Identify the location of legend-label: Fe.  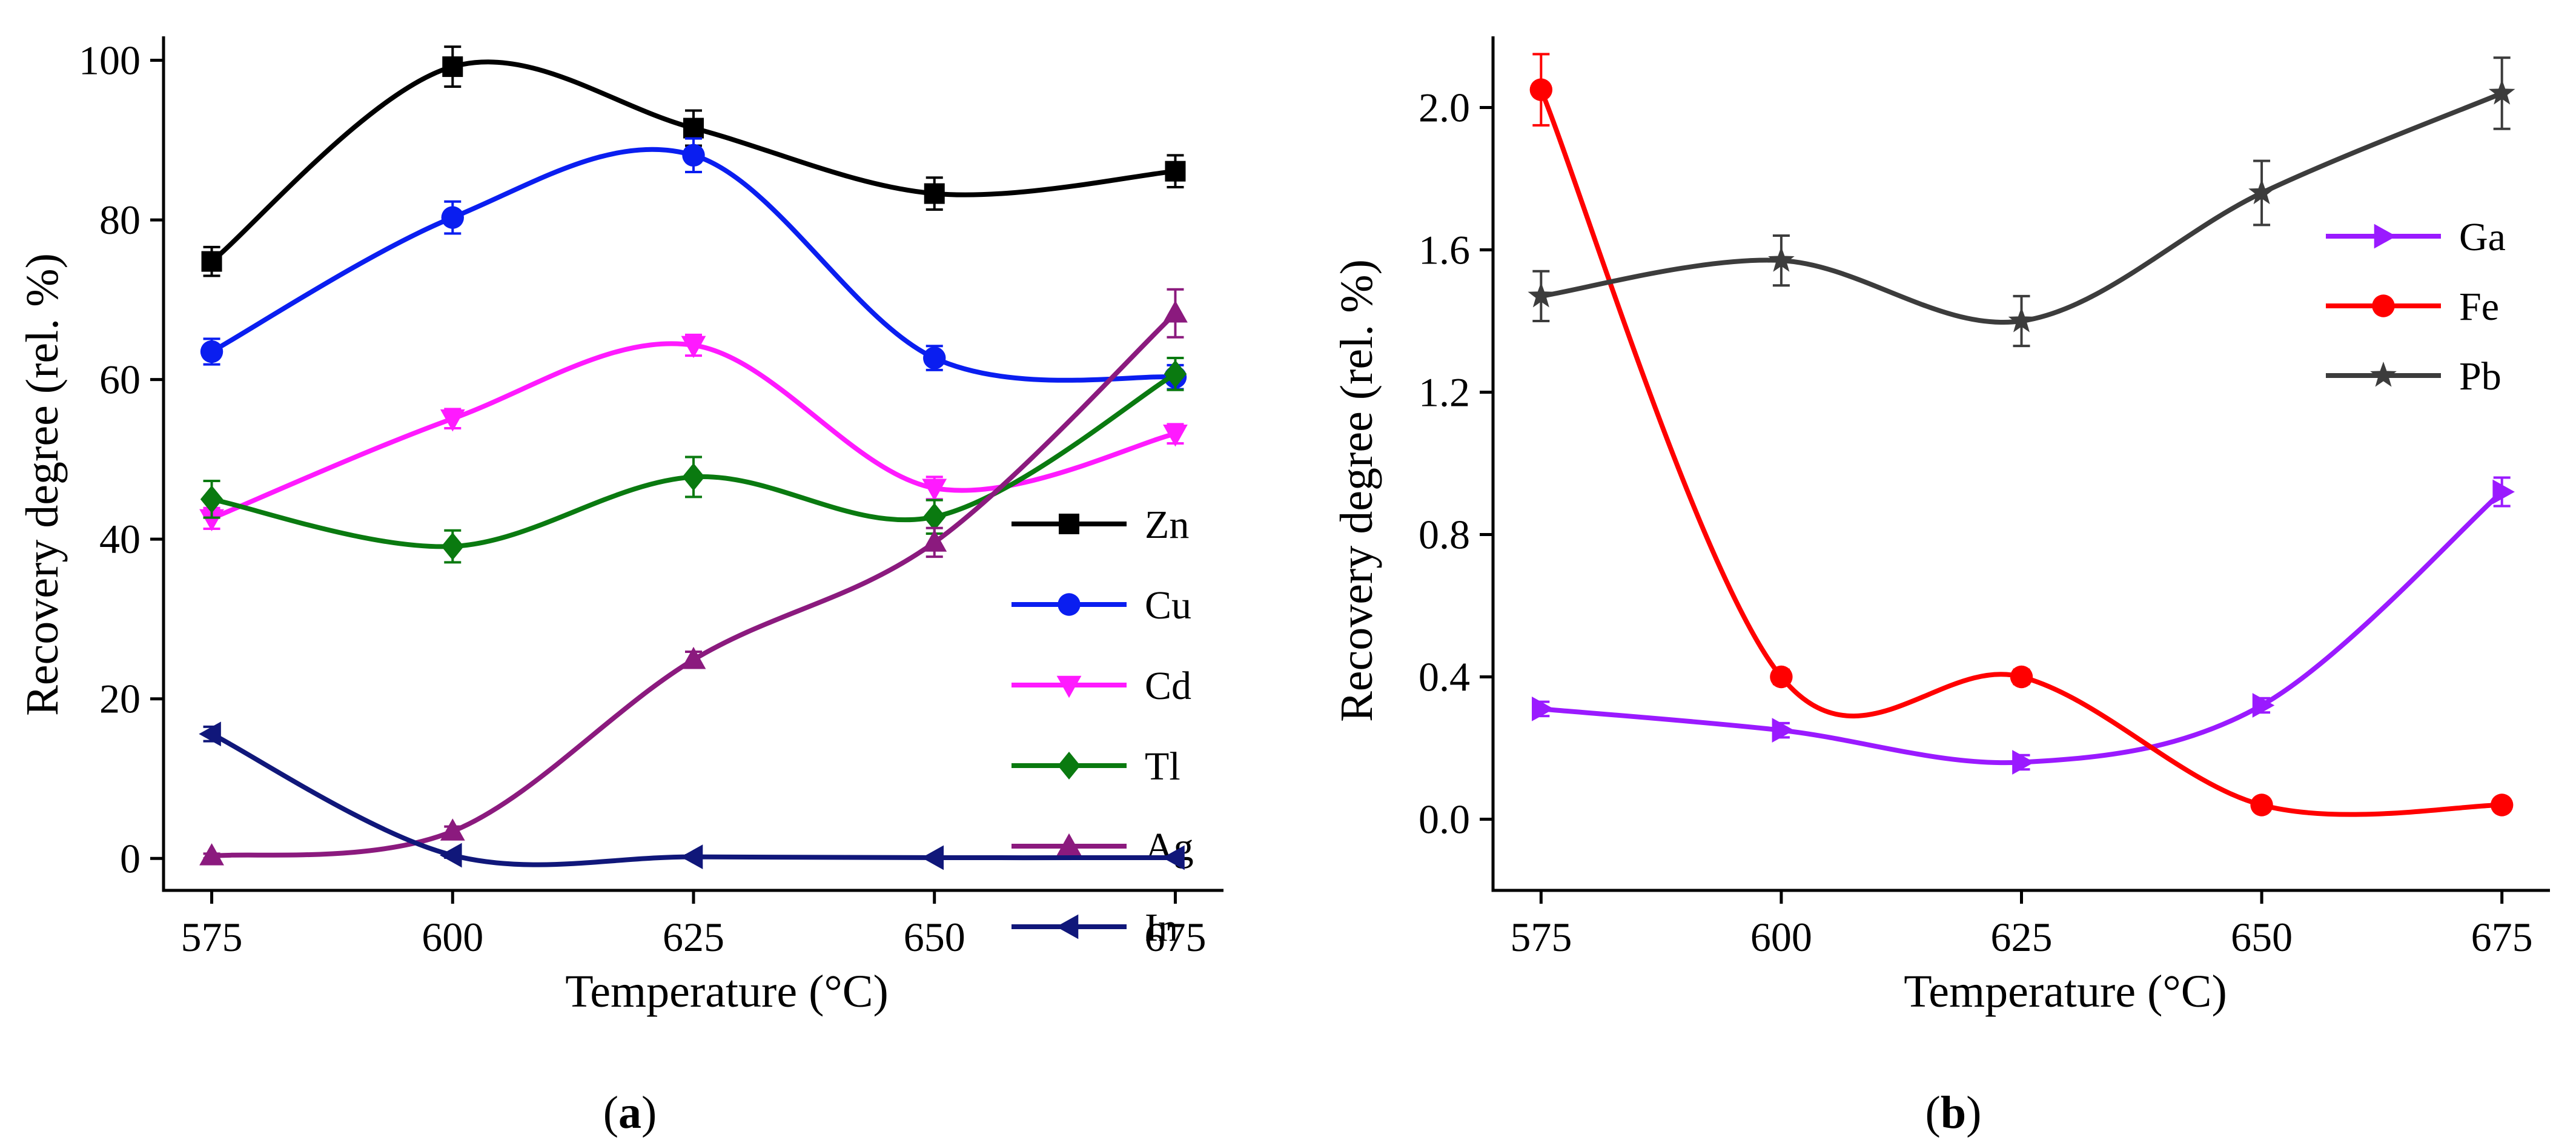
(2479, 307).